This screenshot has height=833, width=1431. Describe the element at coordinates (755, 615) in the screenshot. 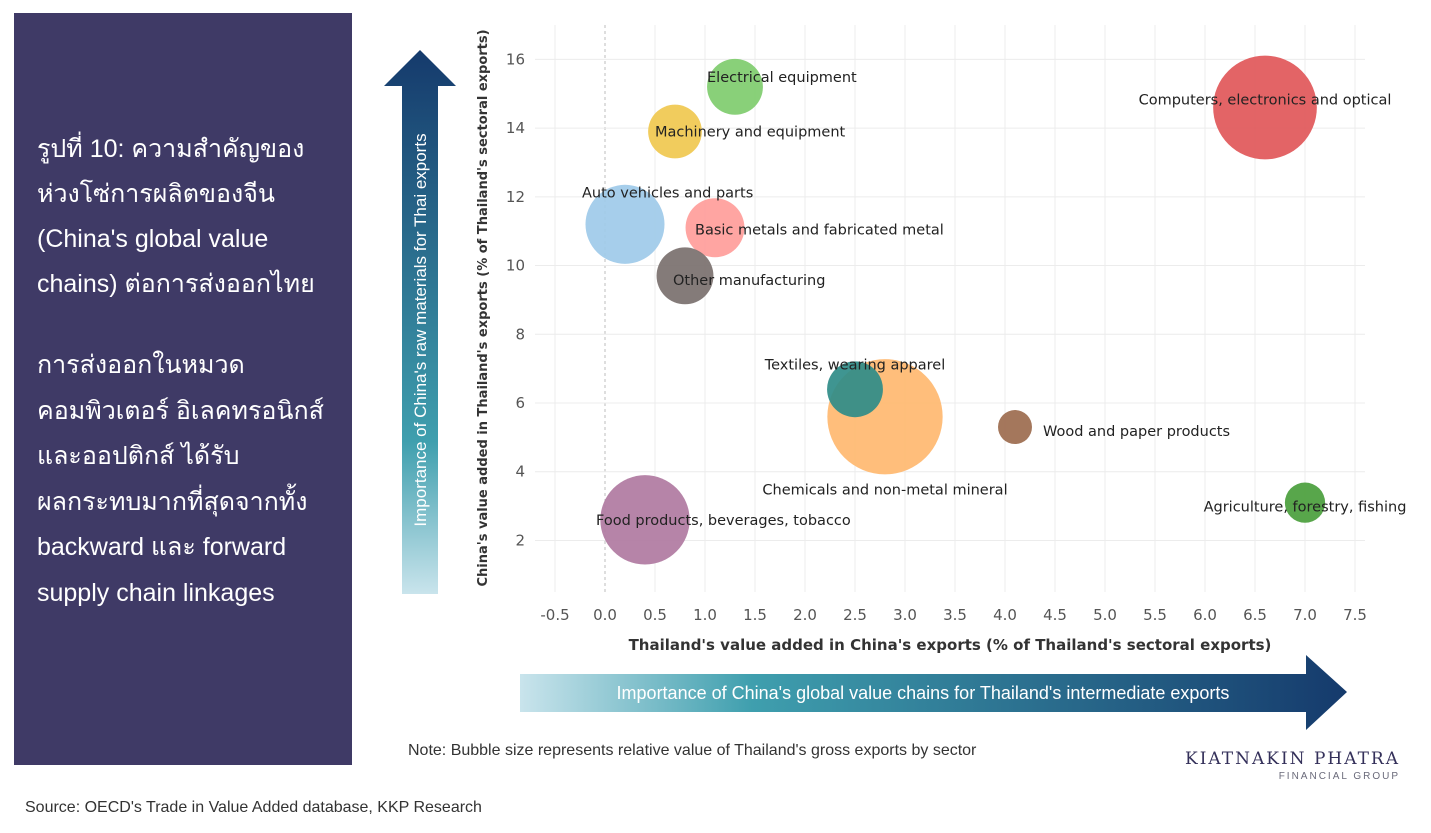

I see `x-tick-label: 1.5` at that location.